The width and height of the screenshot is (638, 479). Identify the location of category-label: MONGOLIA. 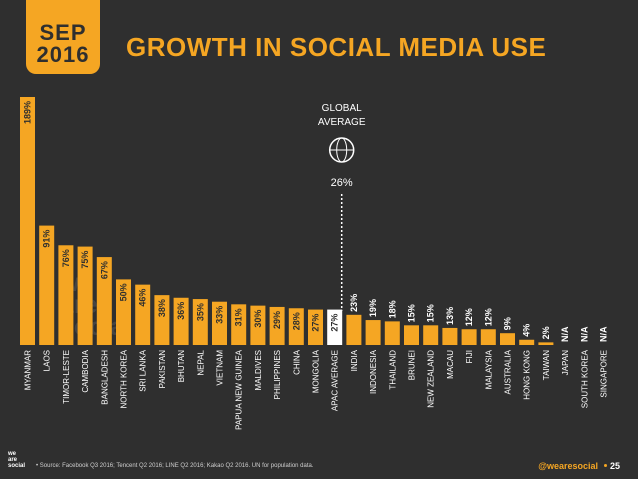
(316, 371).